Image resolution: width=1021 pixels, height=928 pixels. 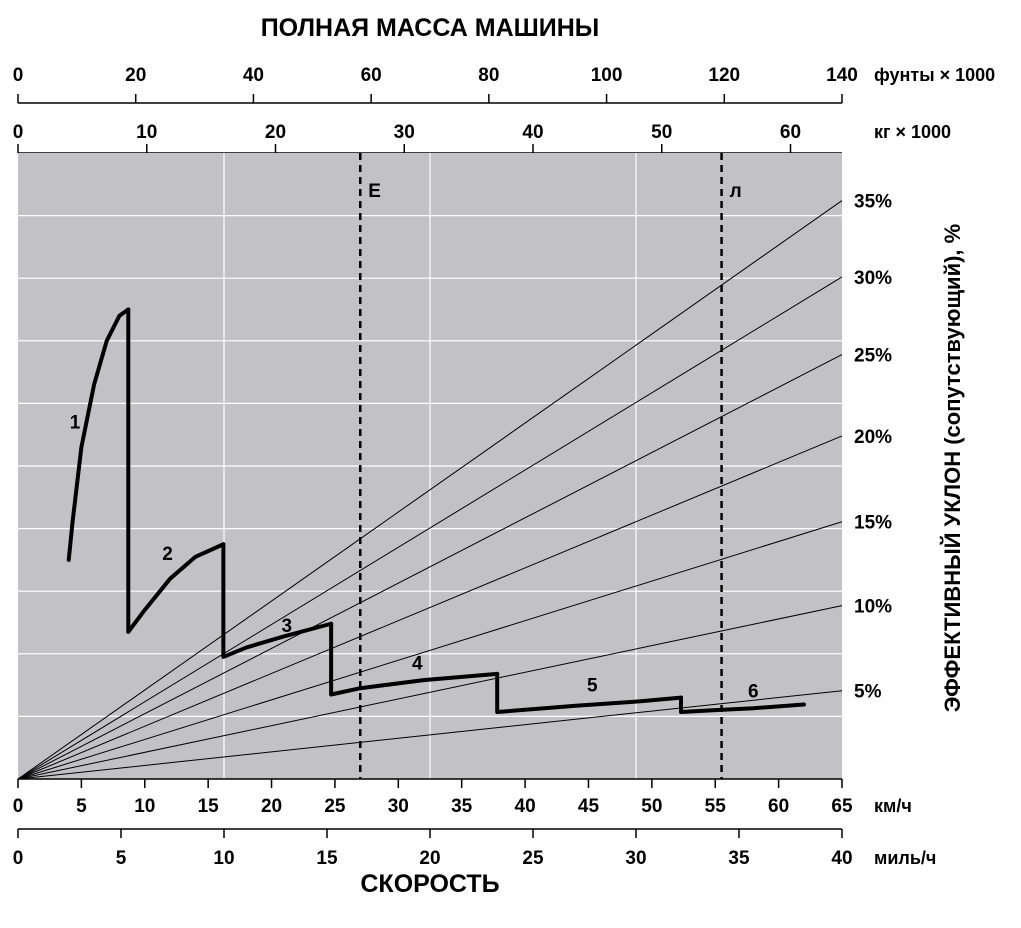 I want to click on chart-title-bottom: СКОРОСТЬ, so click(x=429, y=884).